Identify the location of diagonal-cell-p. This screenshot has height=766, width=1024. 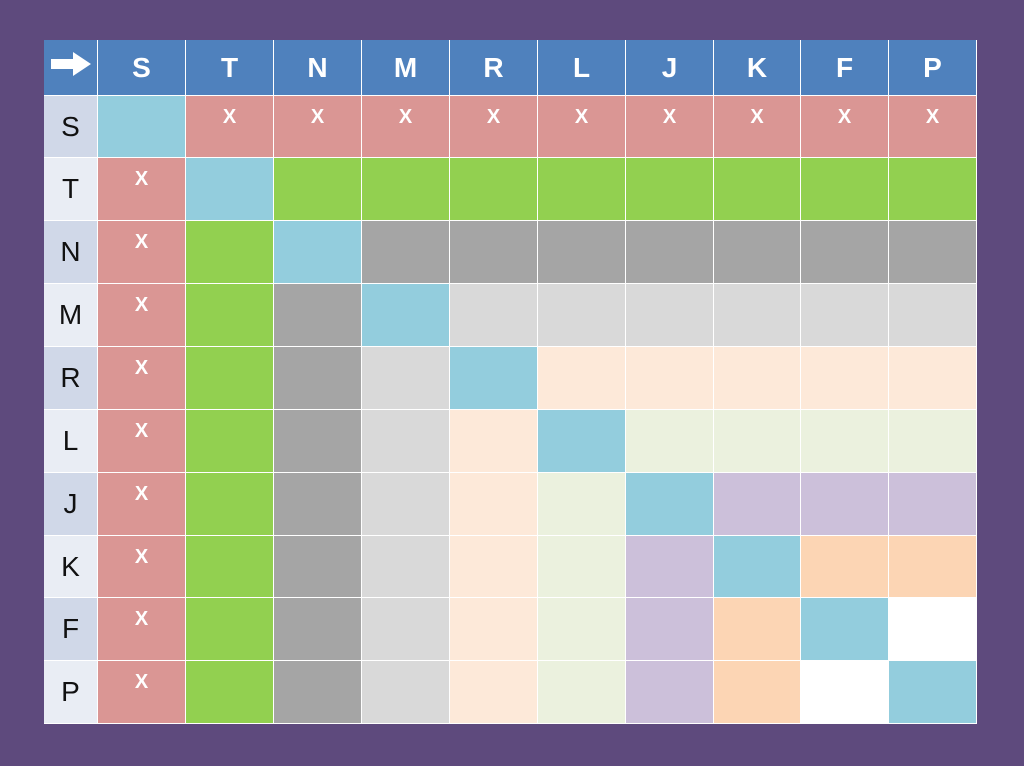
(933, 692).